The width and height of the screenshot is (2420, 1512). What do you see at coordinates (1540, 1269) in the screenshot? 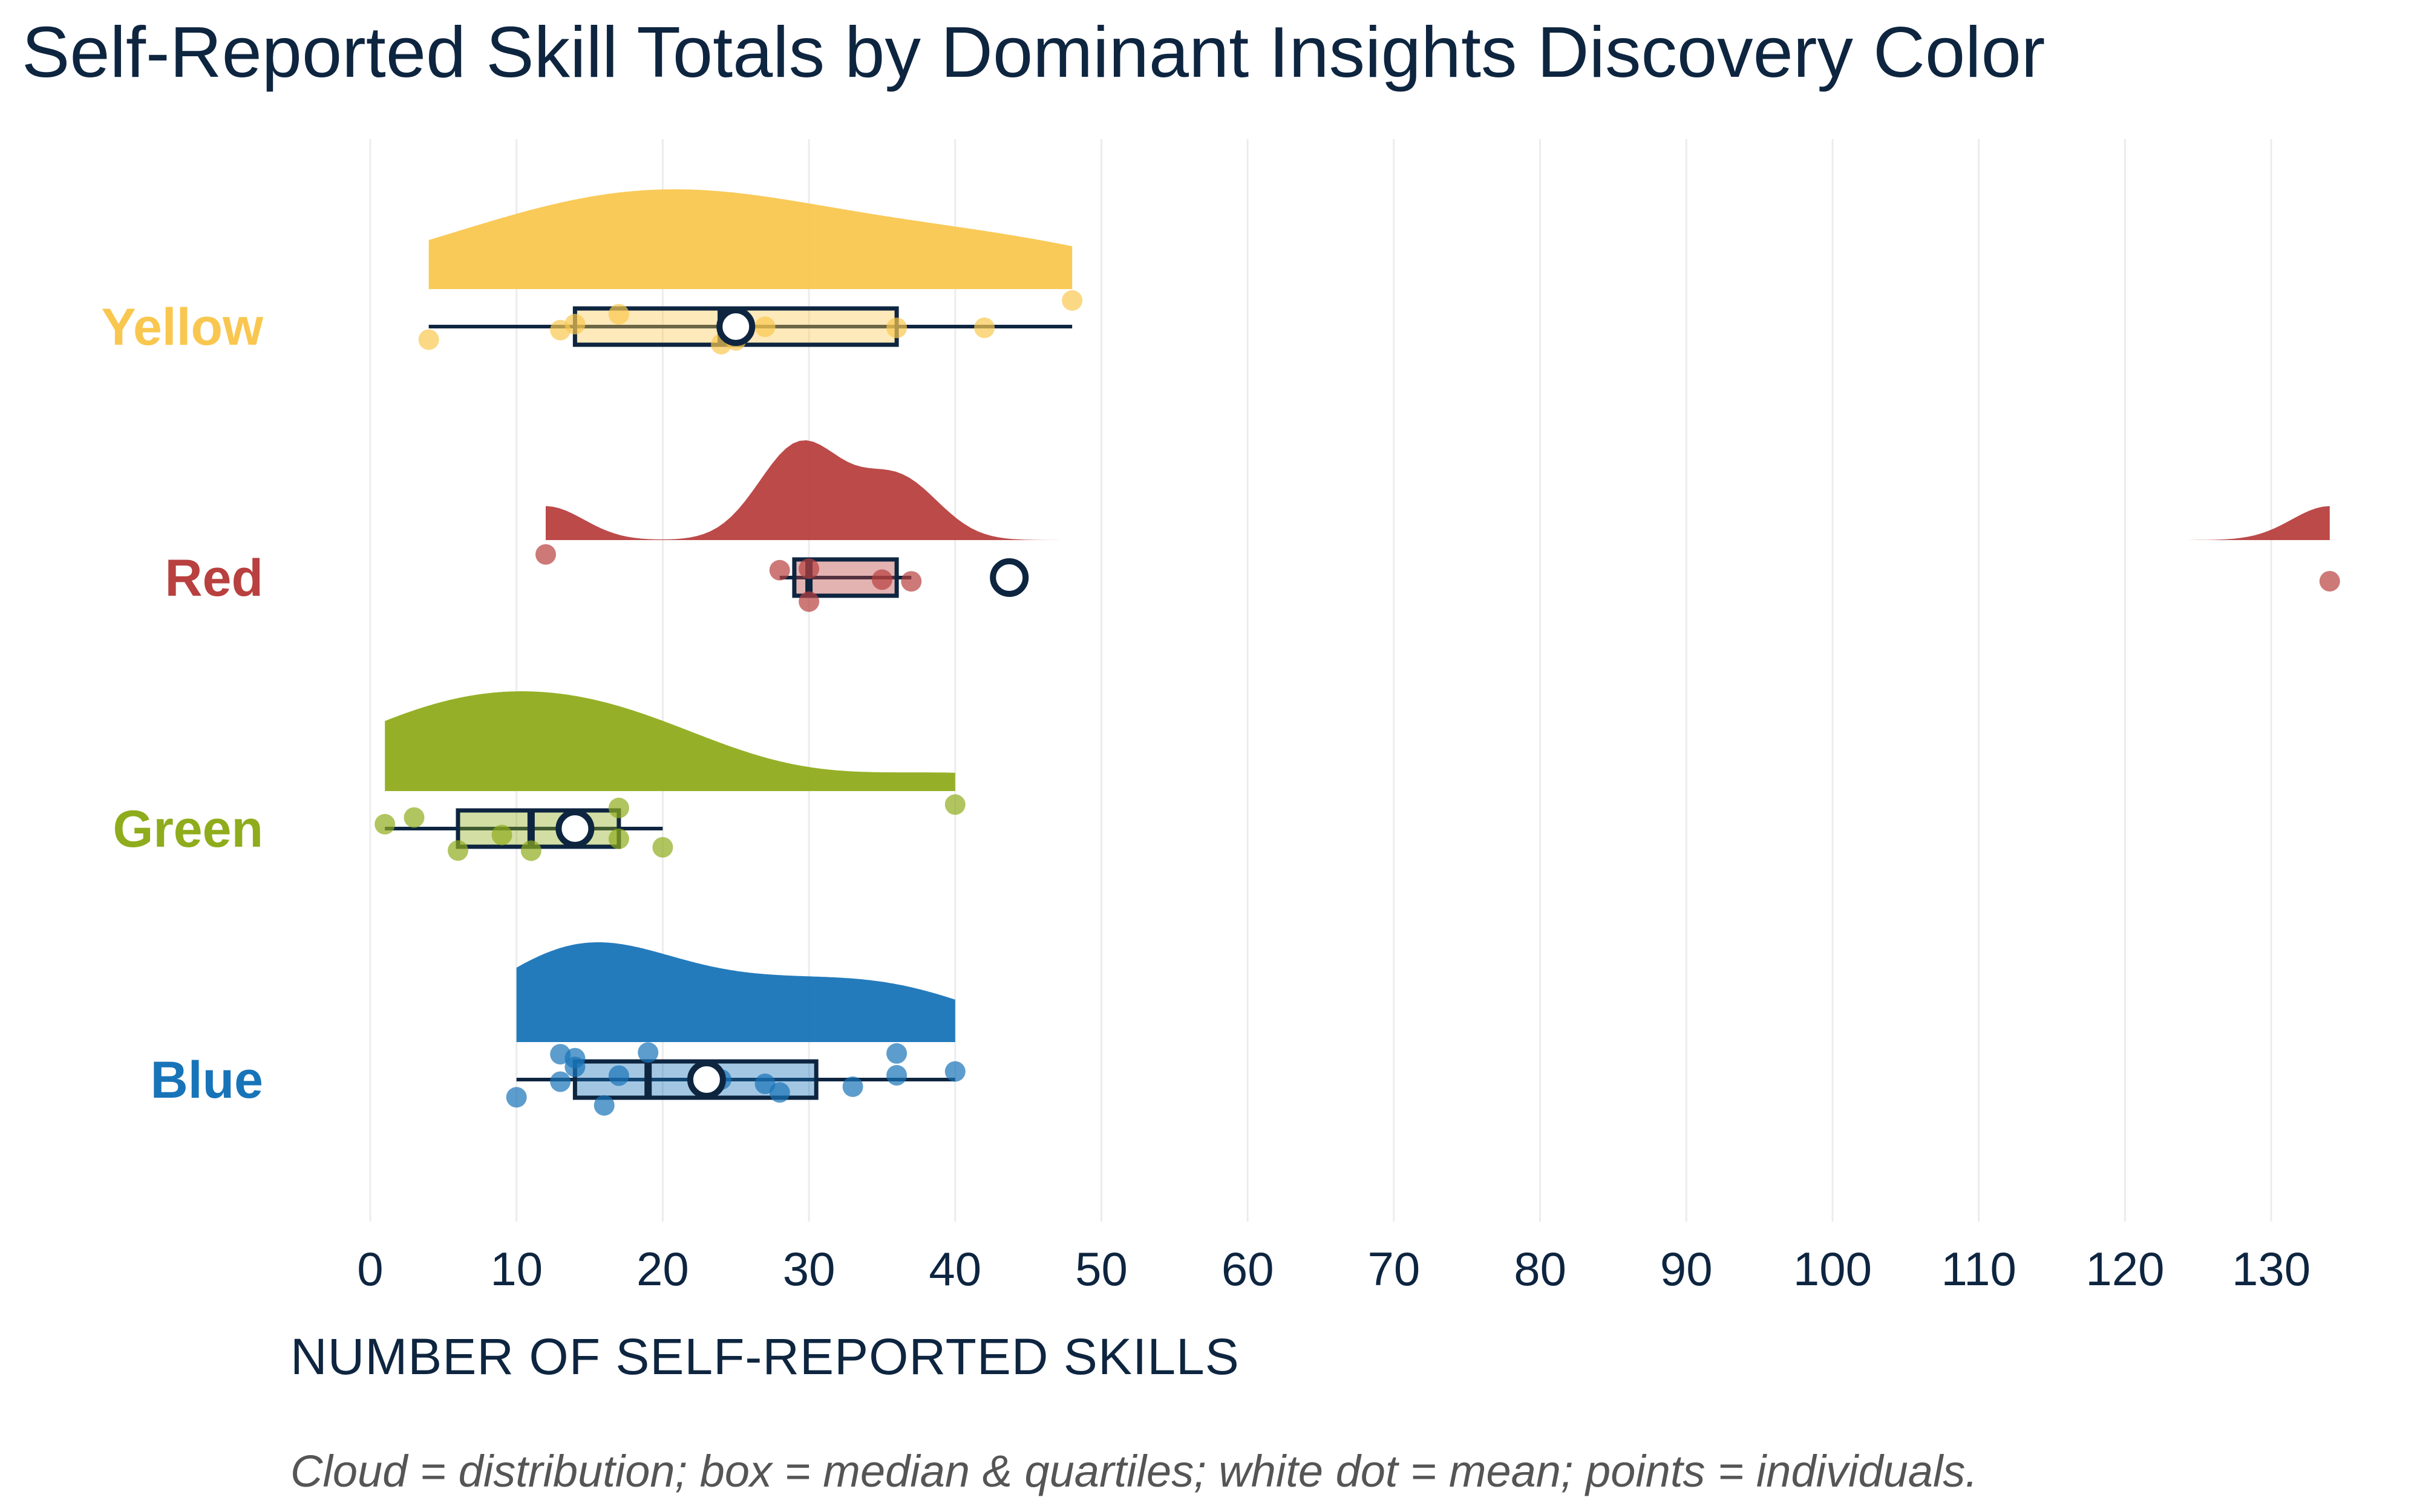
I see `x-tick-label: 80` at bounding box center [1540, 1269].